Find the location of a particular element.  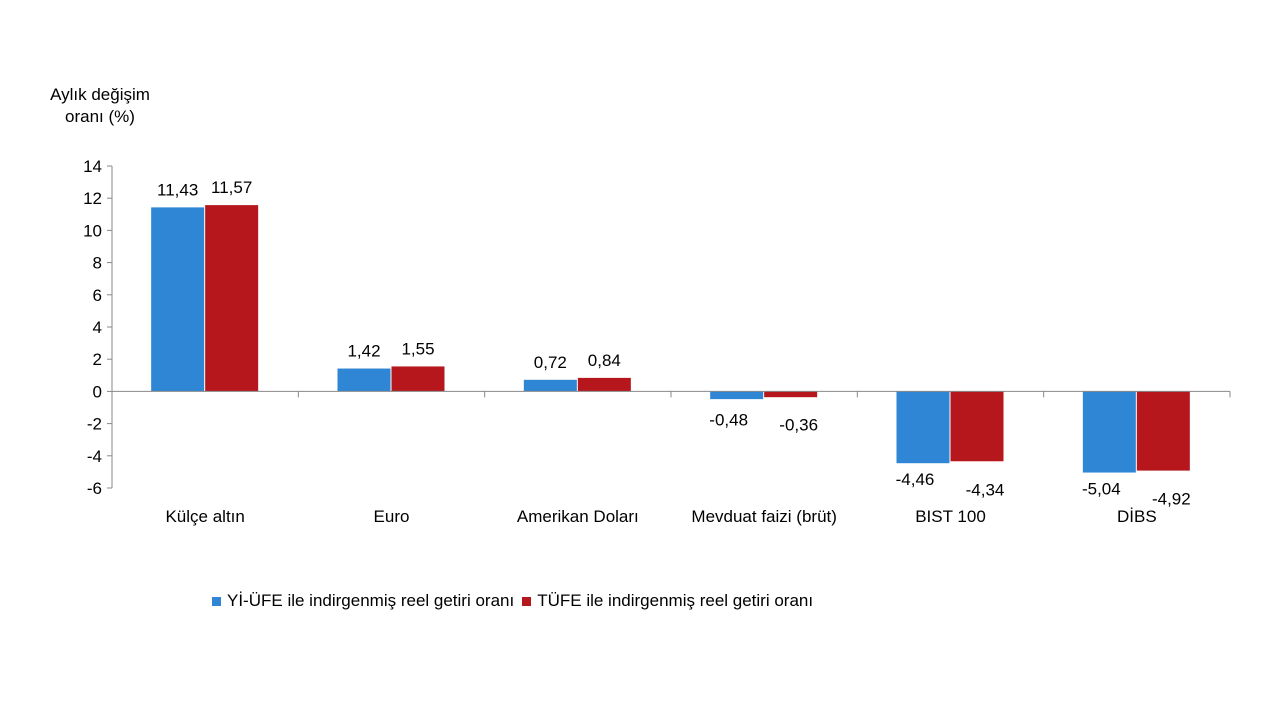

data-label-tufe-2: 0,84 is located at coordinates (604, 360).